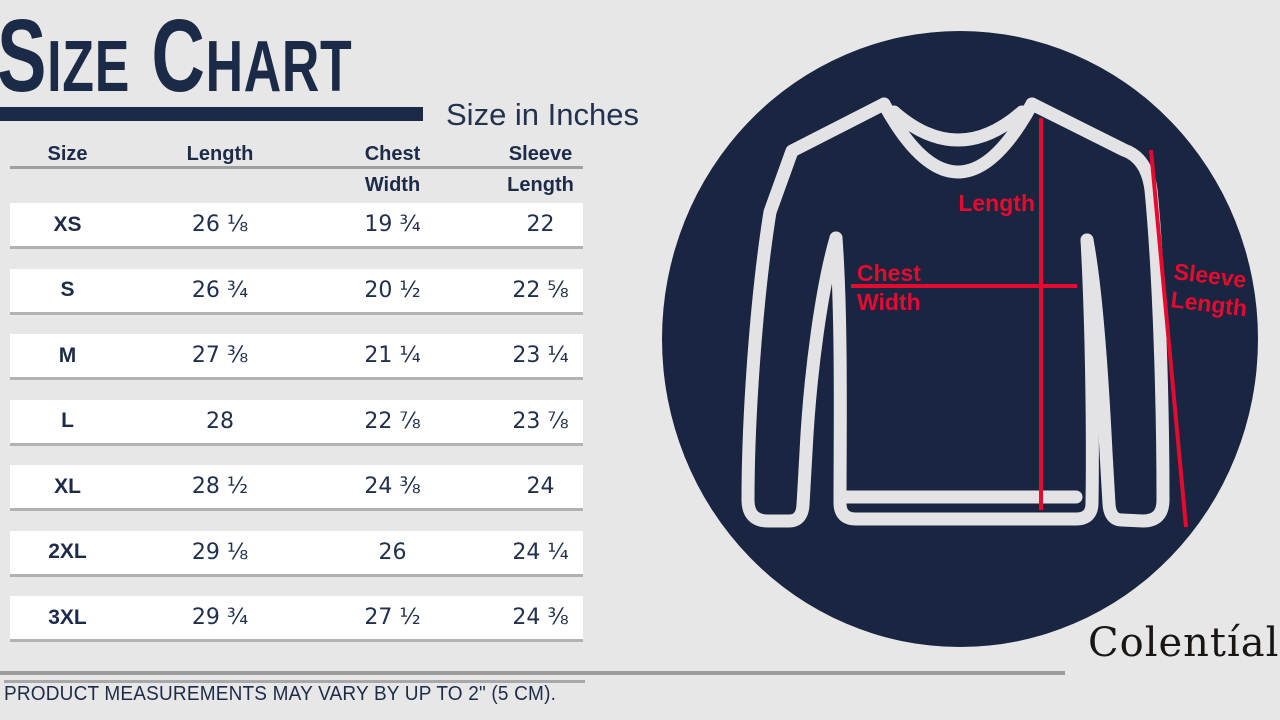 The image size is (1280, 720). Describe the element at coordinates (294, 681) in the screenshot. I see `footer-divider-short` at that location.